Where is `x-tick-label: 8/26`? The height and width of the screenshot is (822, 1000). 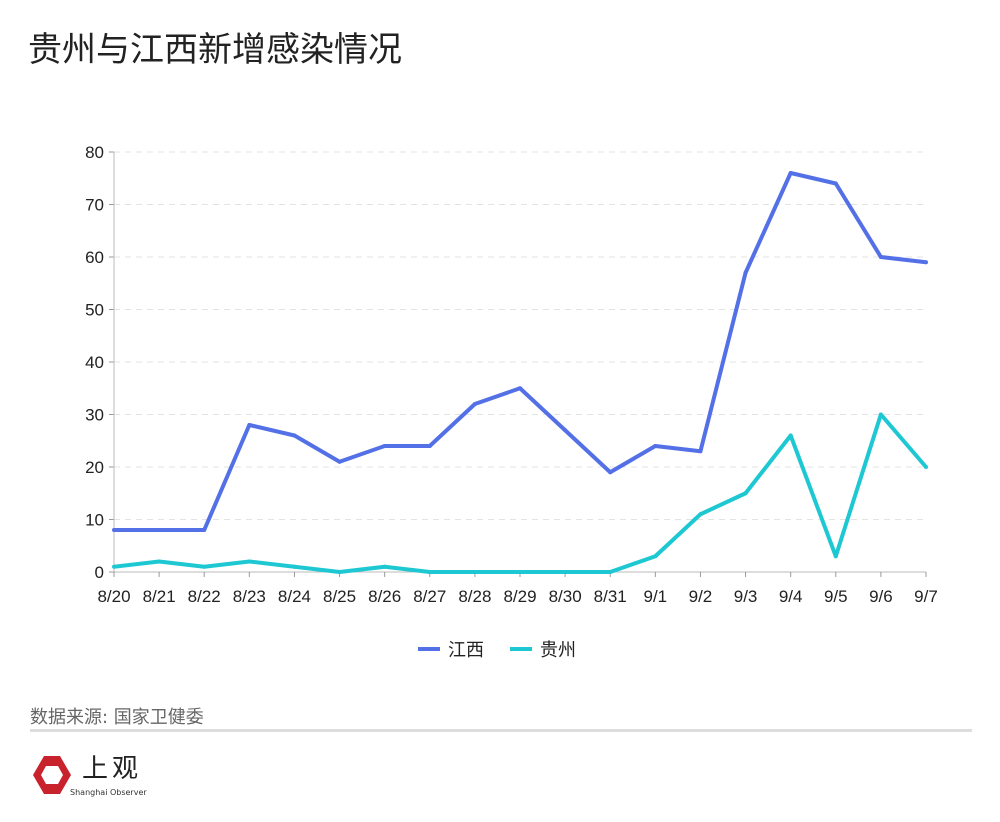 x-tick-label: 8/26 is located at coordinates (384, 596).